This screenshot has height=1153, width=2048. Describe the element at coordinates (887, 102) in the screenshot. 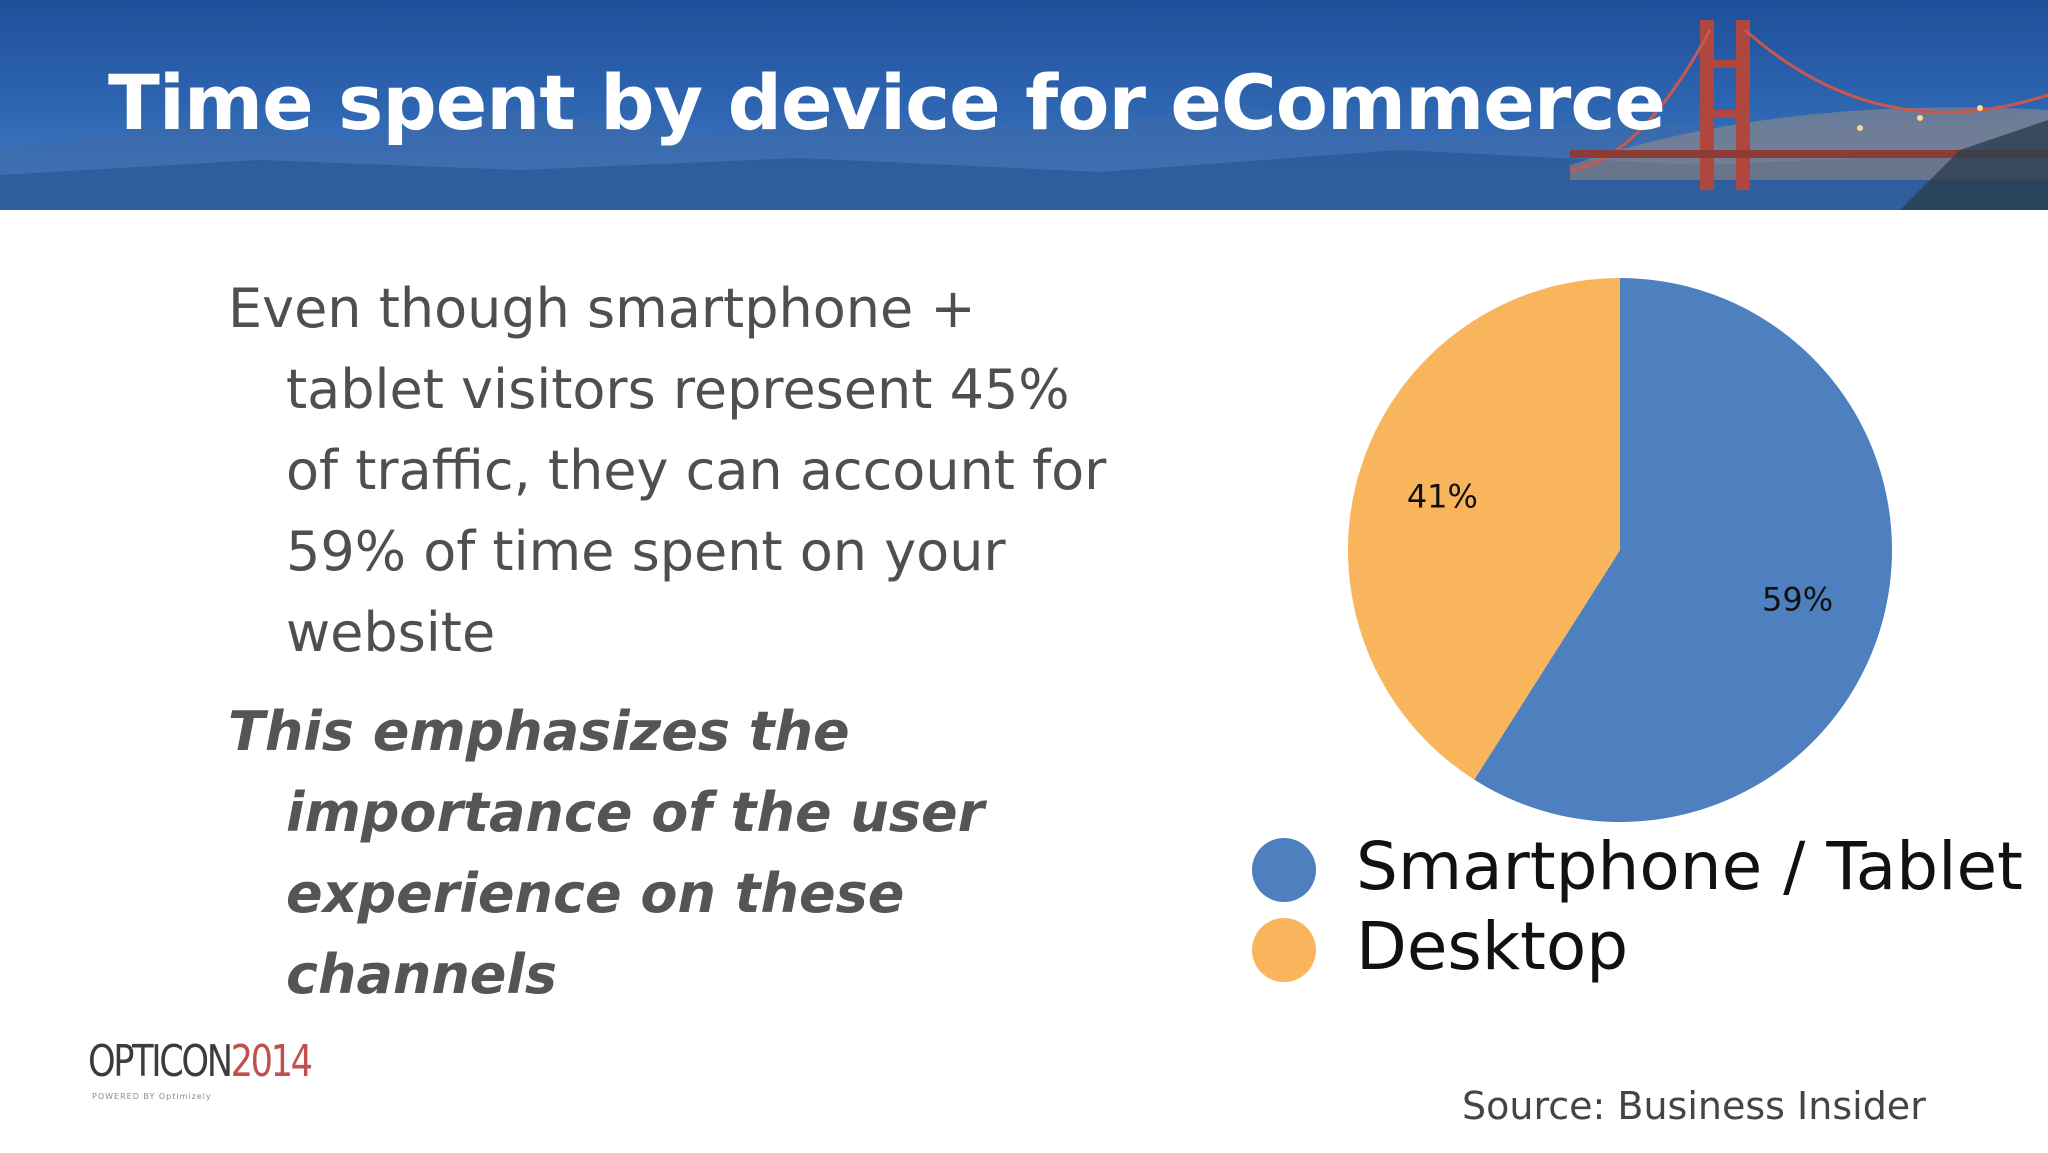

I see `slide-title: Time spent by device for eCommerce` at that location.